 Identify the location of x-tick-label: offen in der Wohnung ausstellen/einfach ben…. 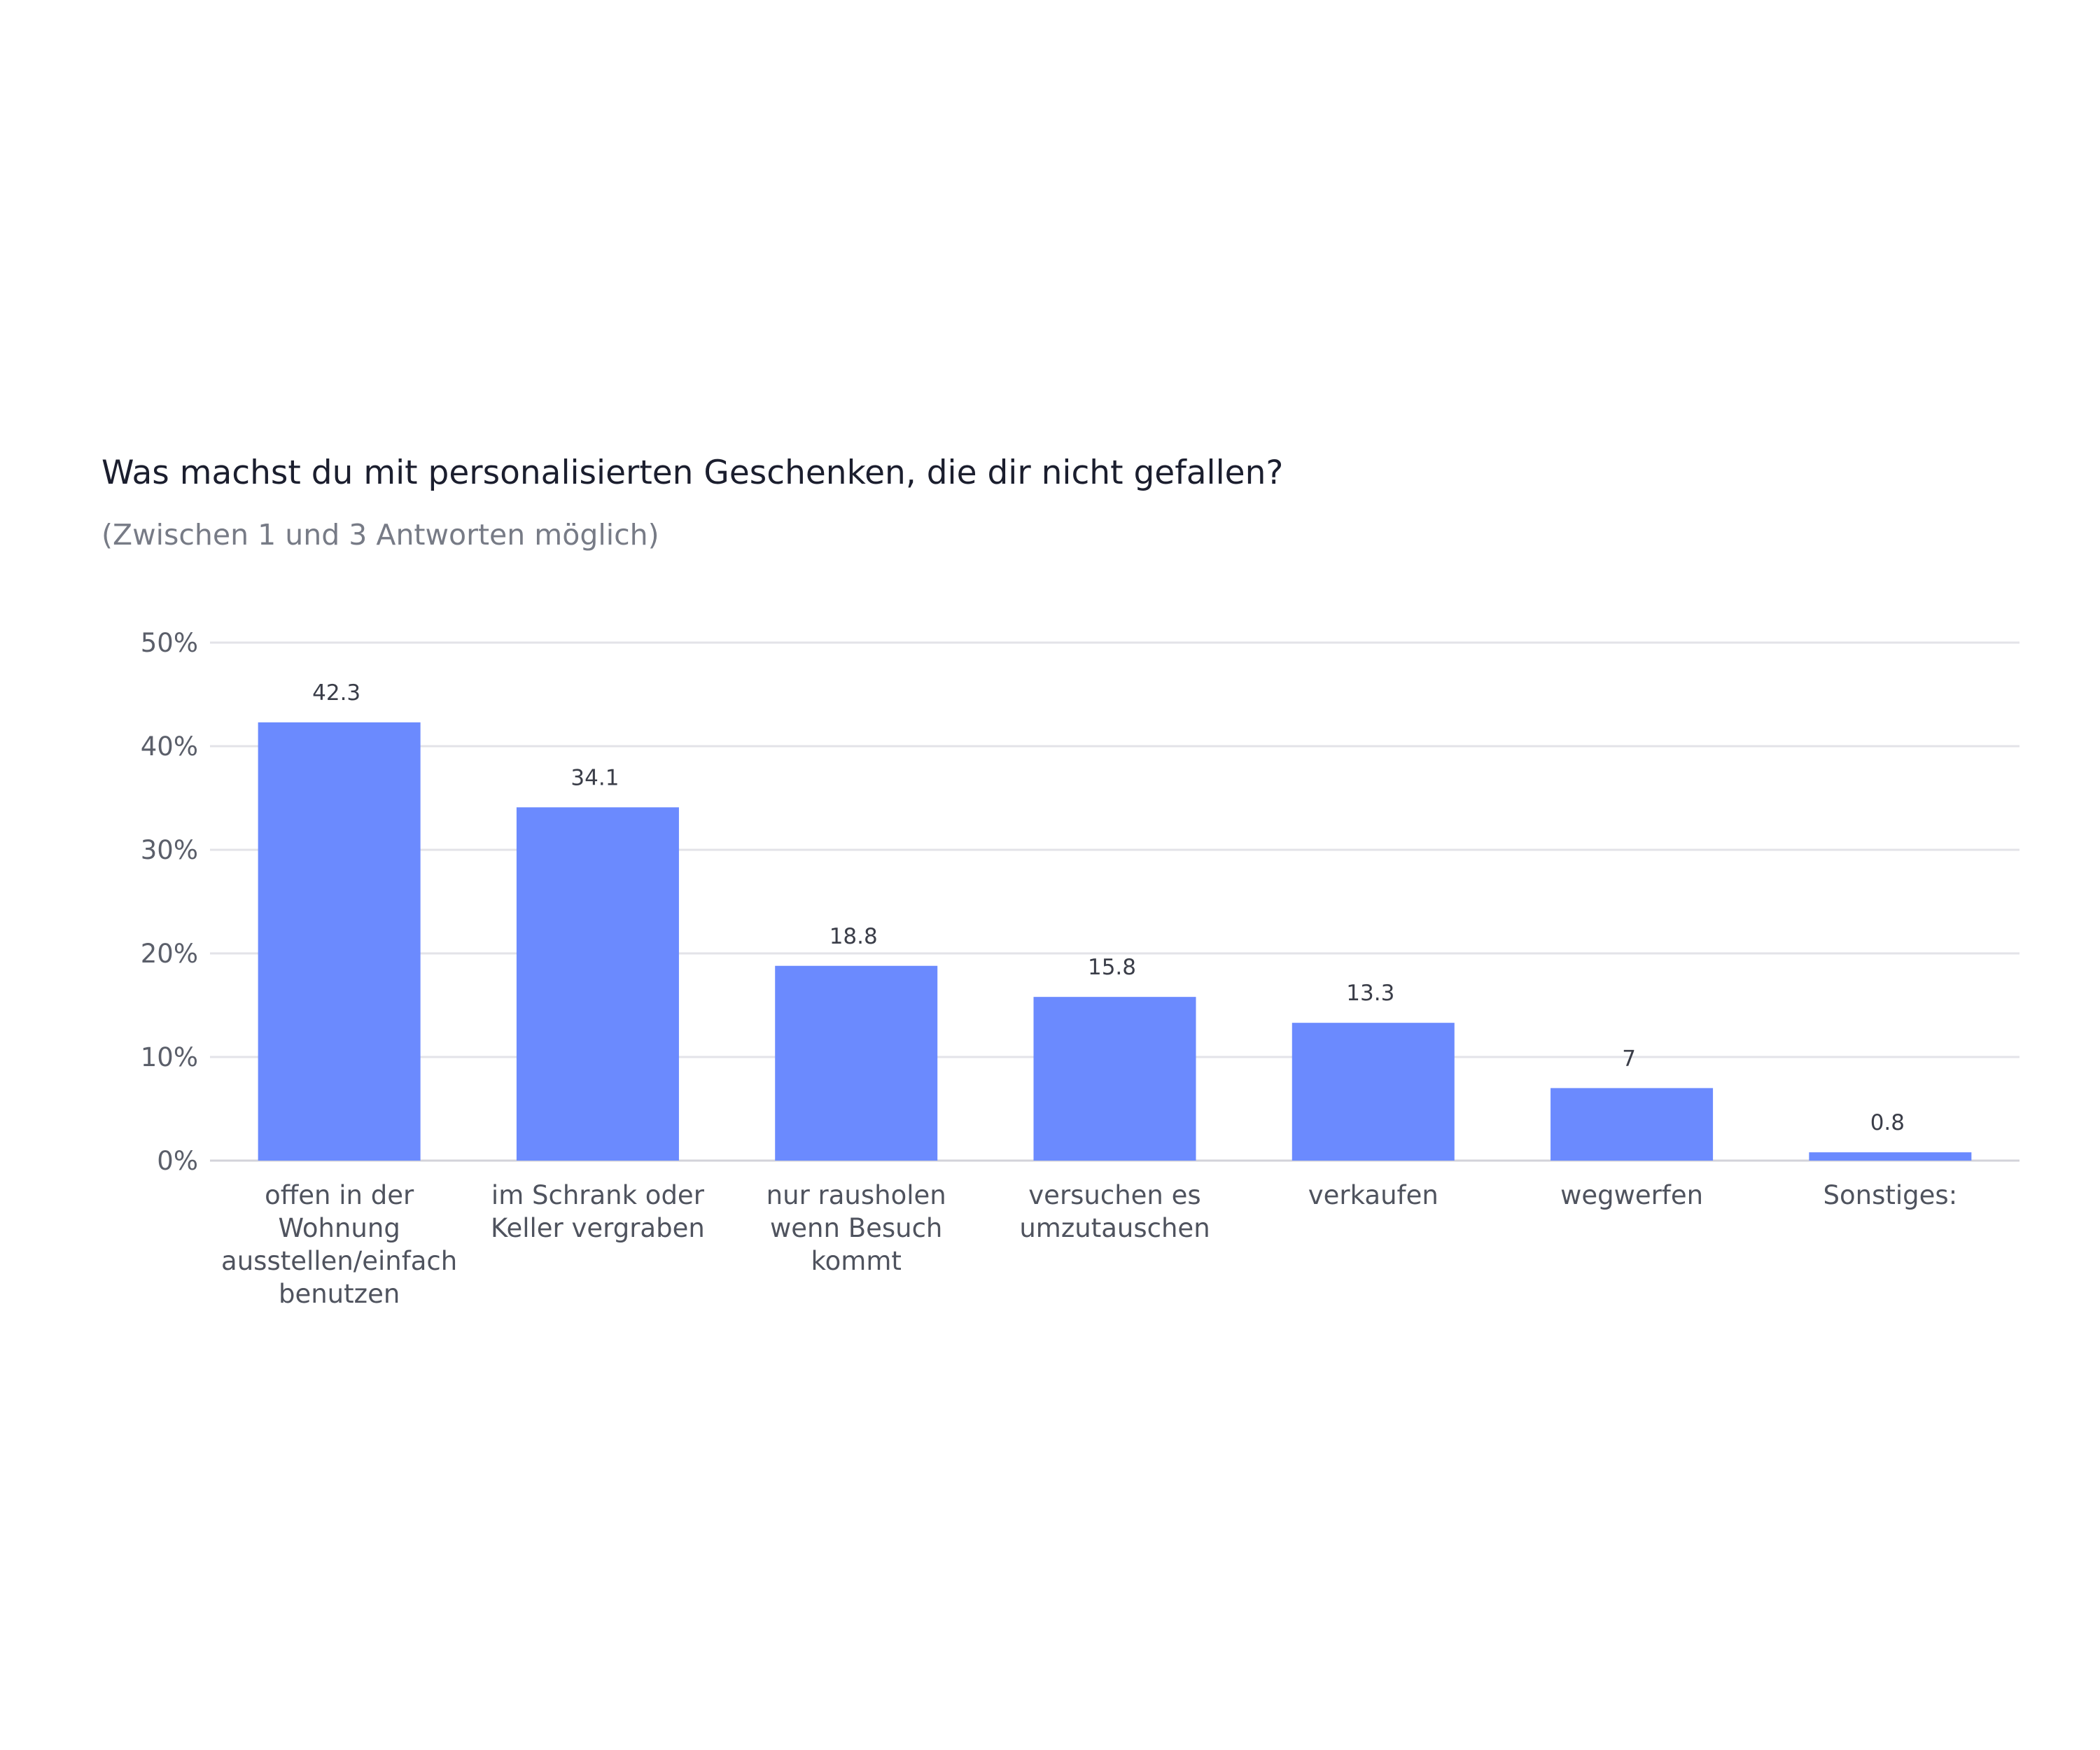
(339, 1244).